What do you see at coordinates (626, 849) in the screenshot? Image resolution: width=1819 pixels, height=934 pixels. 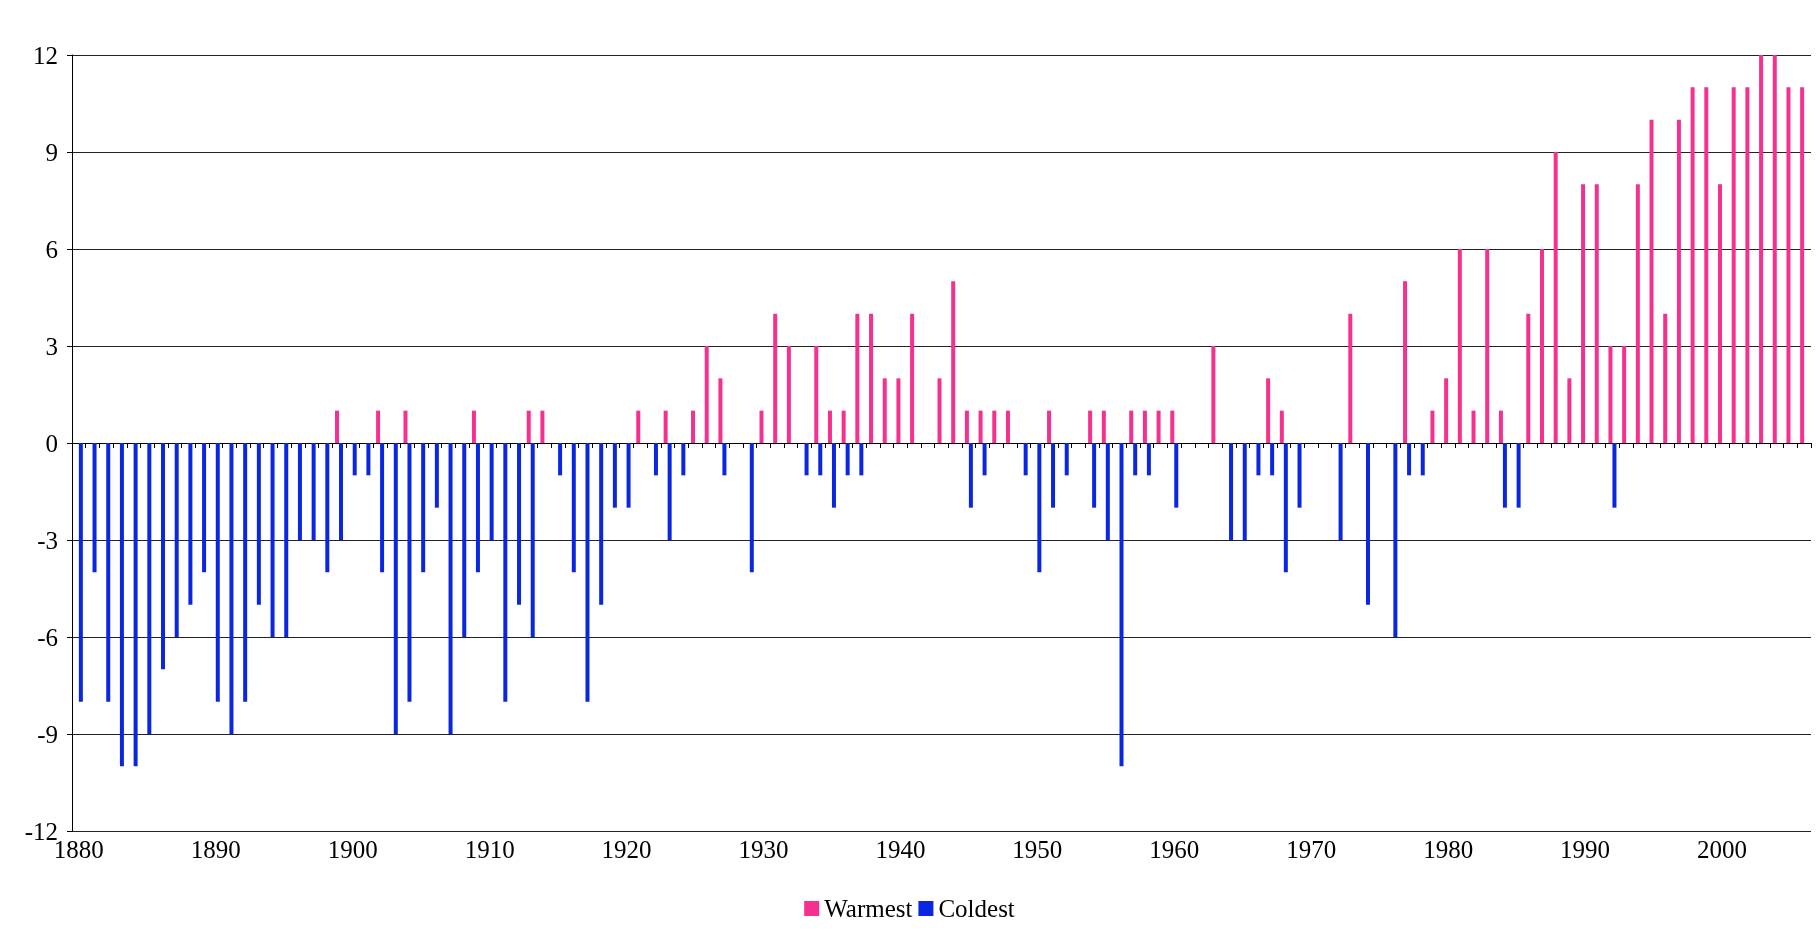 I see `x-tick-label: 1920` at bounding box center [626, 849].